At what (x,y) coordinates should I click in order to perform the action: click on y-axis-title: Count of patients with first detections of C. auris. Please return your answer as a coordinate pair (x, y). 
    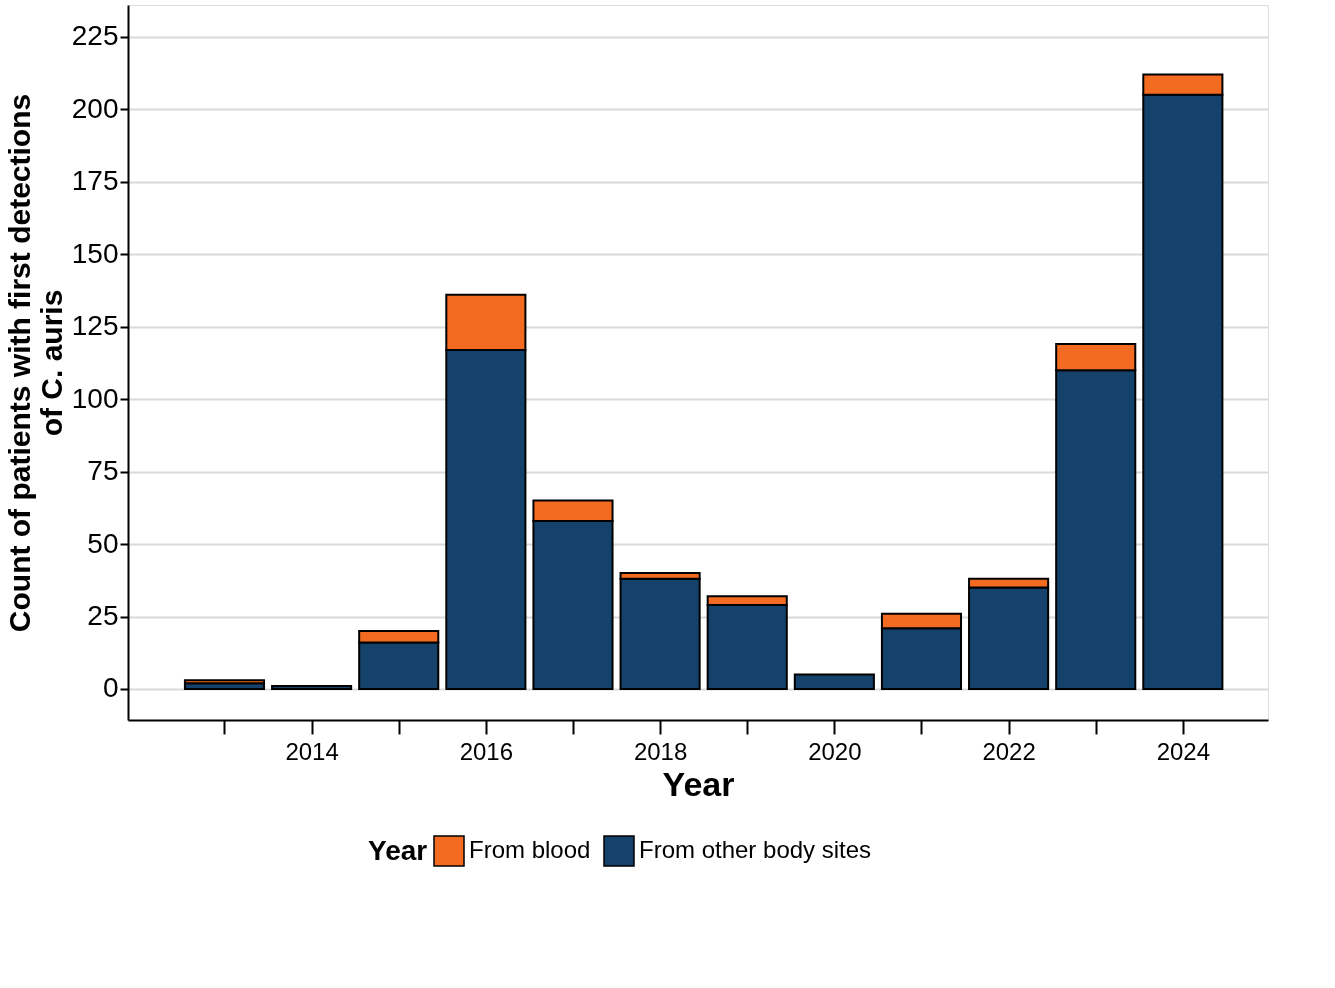
    Looking at the image, I should click on (35, 363).